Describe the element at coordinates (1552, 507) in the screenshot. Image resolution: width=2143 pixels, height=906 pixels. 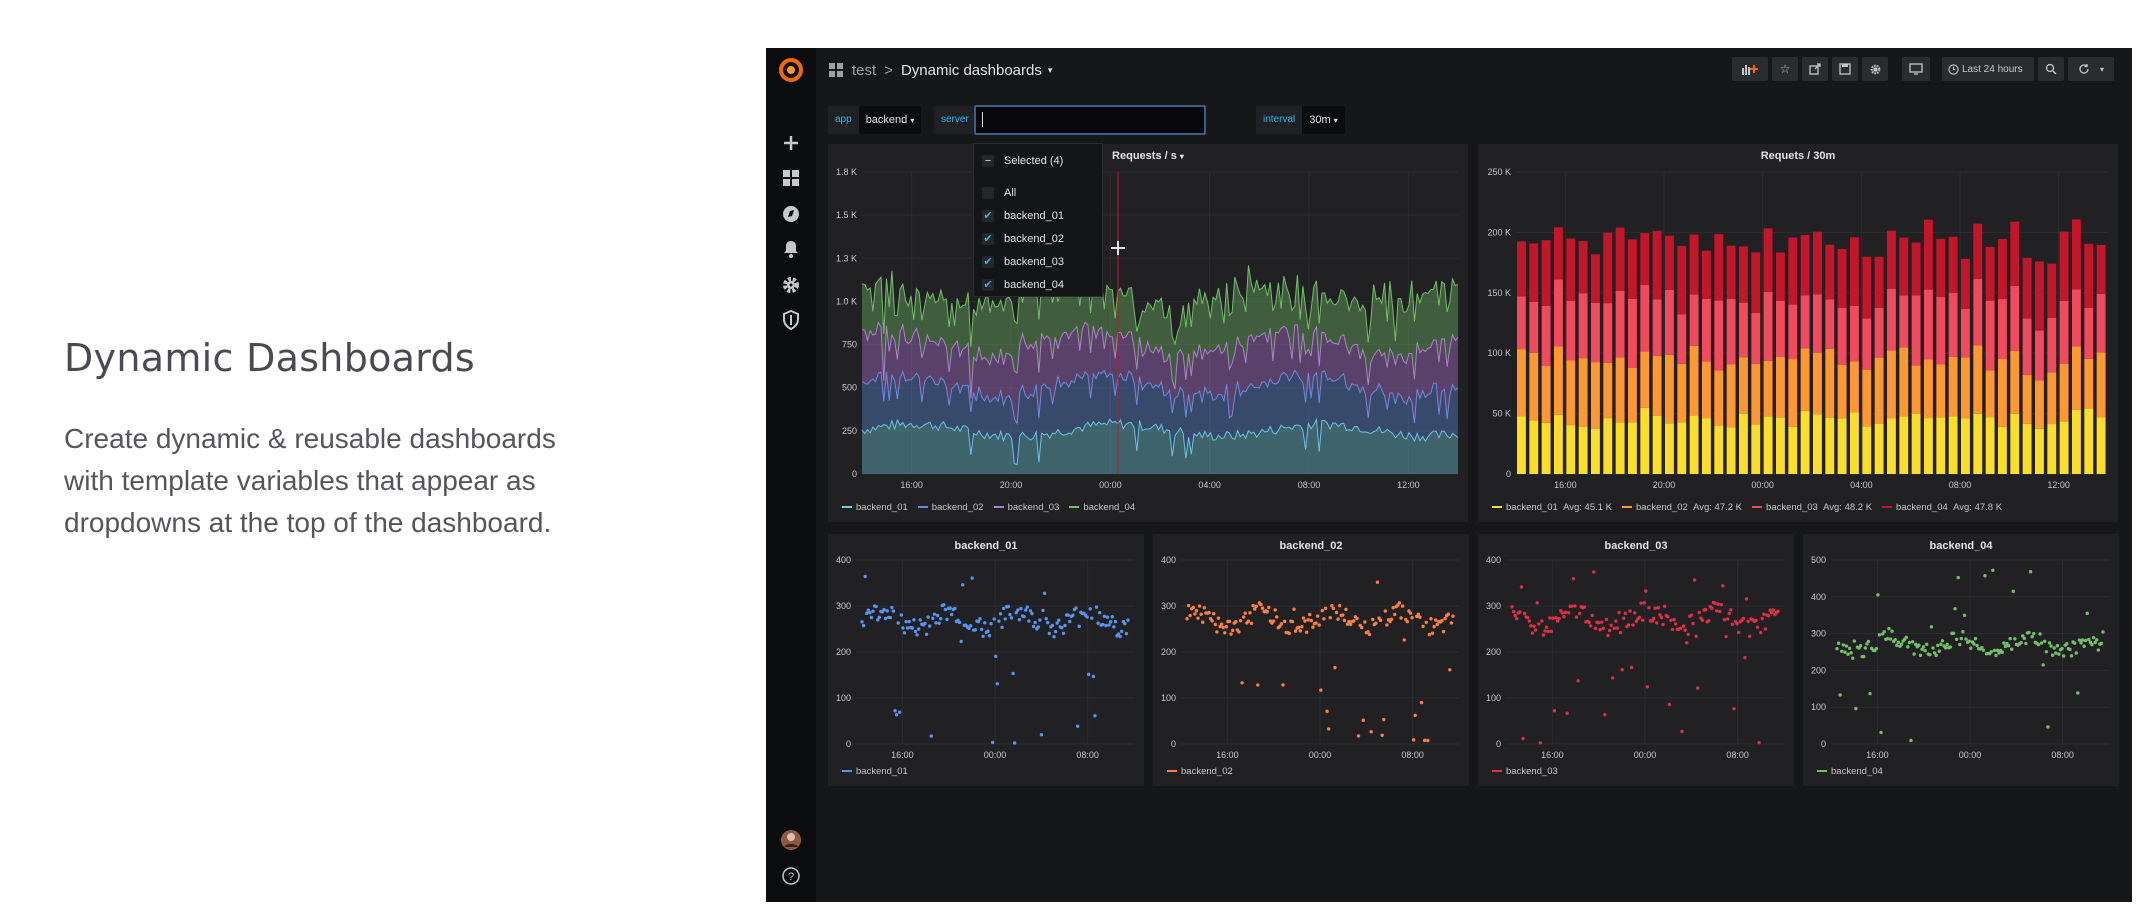
I see `legend-item-backend_01: backend_01 Avg: 45.1 K` at that location.